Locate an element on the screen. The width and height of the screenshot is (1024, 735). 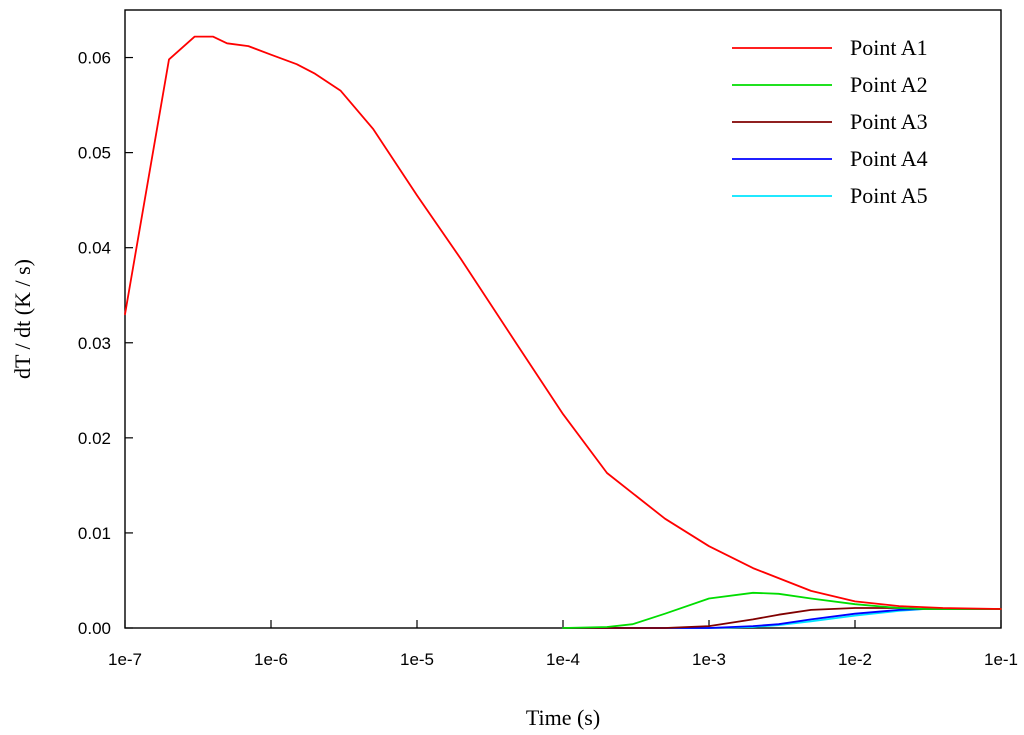
x-tick-label: 1e-1 is located at coordinates (1001, 659).